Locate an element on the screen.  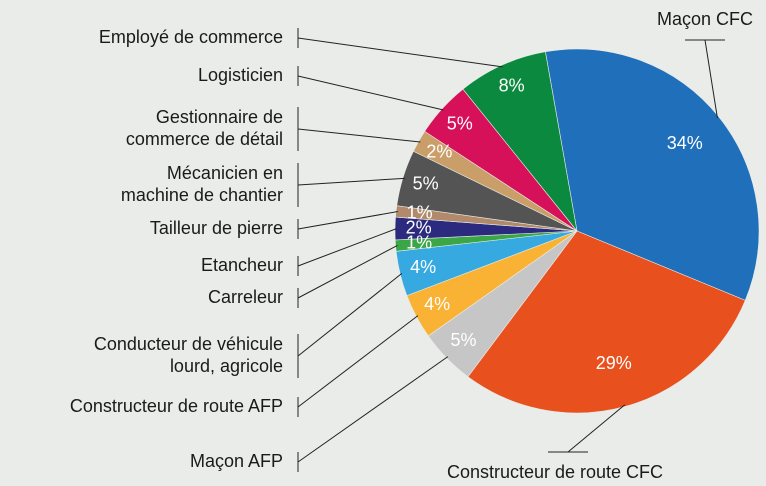
value-label: 8% is located at coordinates (512, 86).